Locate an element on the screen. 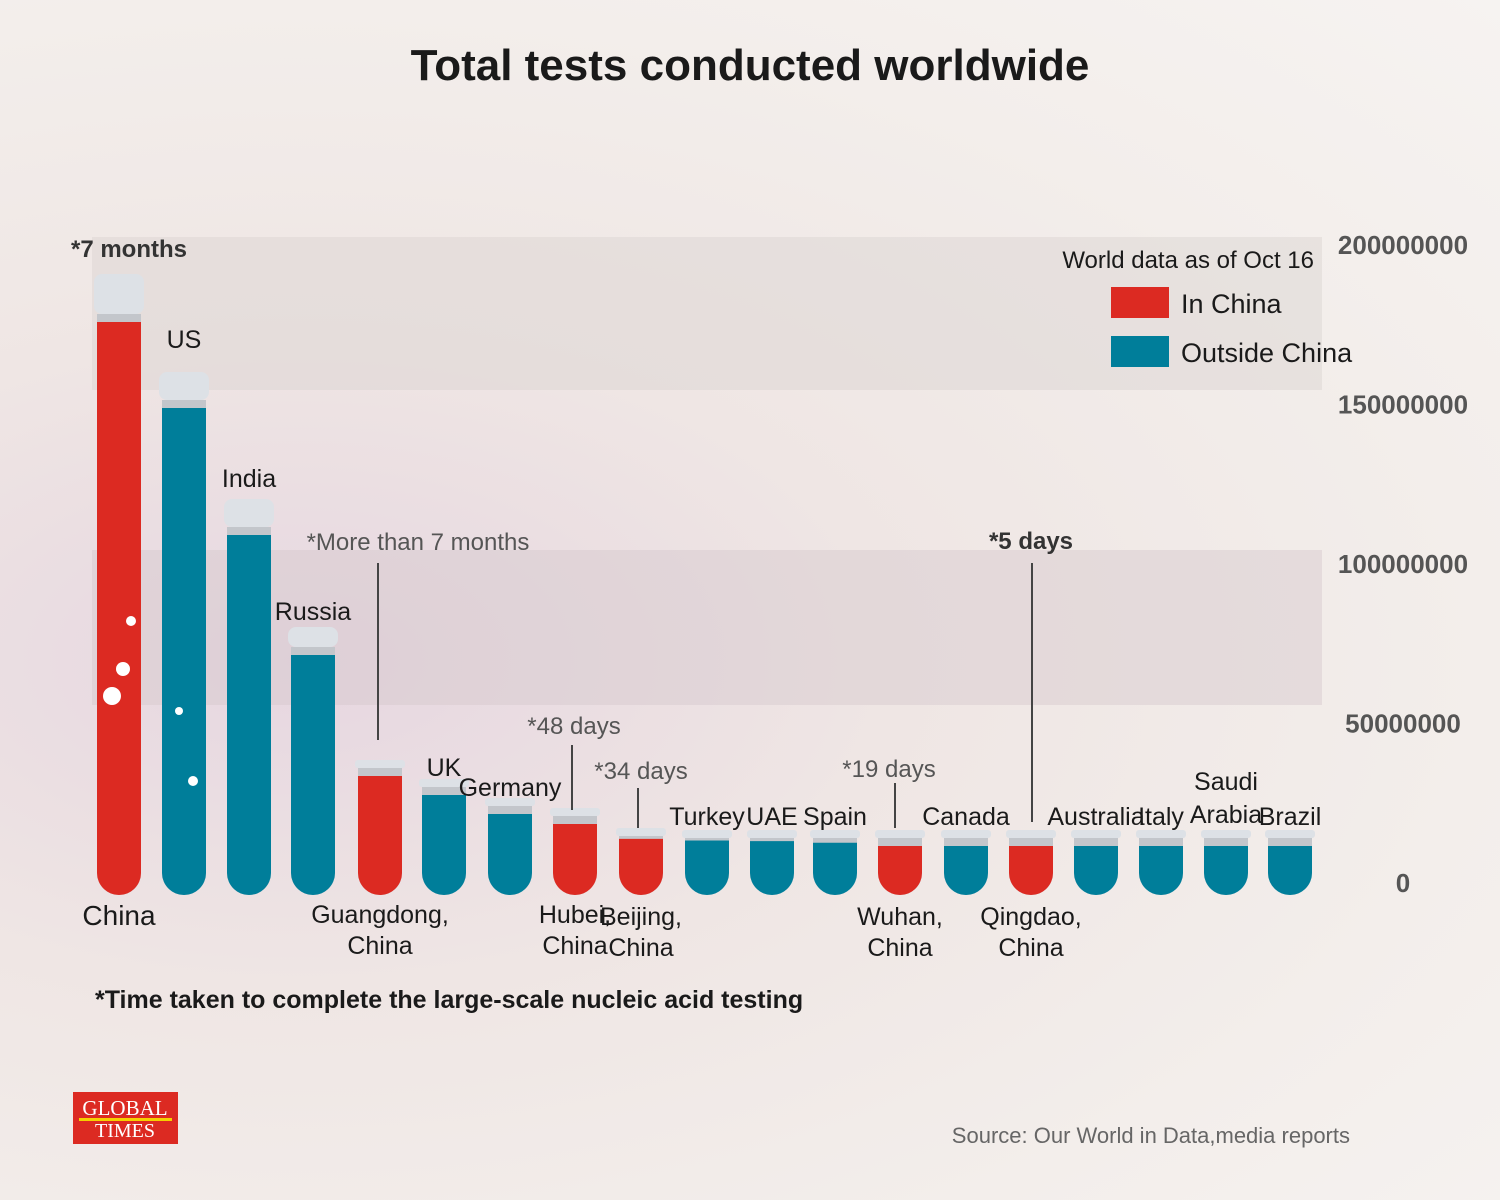 The width and height of the screenshot is (1500, 1200). category-label: US is located at coordinates (184, 340).